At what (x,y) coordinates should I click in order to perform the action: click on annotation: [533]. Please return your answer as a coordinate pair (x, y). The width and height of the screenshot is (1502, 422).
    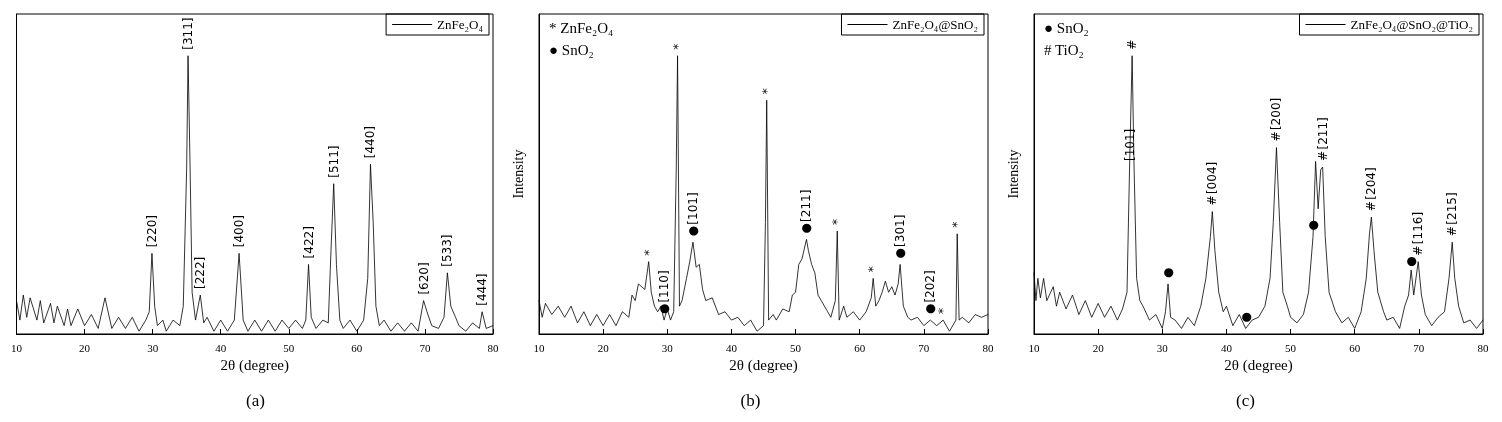
    Looking at the image, I should click on (447, 250).